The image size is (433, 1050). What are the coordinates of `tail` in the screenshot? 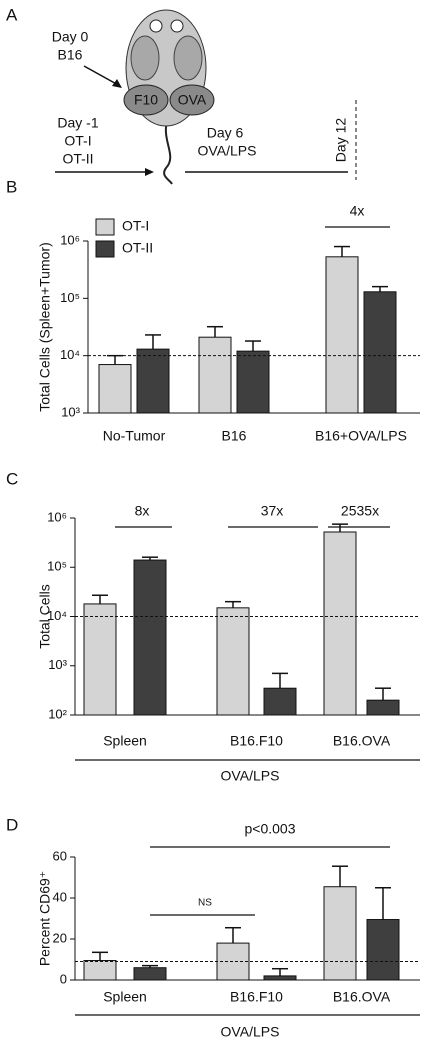 It's located at (168, 151).